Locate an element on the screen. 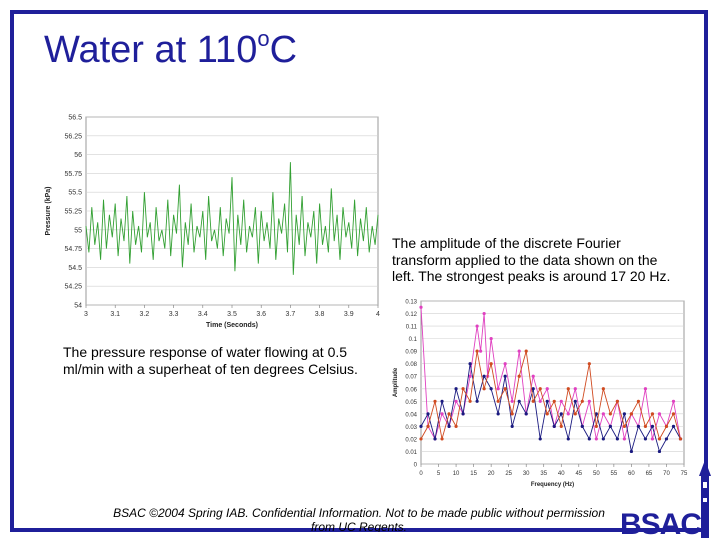 This screenshot has height=542, width=720. x-axis-label: Frequency (Hz) is located at coordinates (552, 485).